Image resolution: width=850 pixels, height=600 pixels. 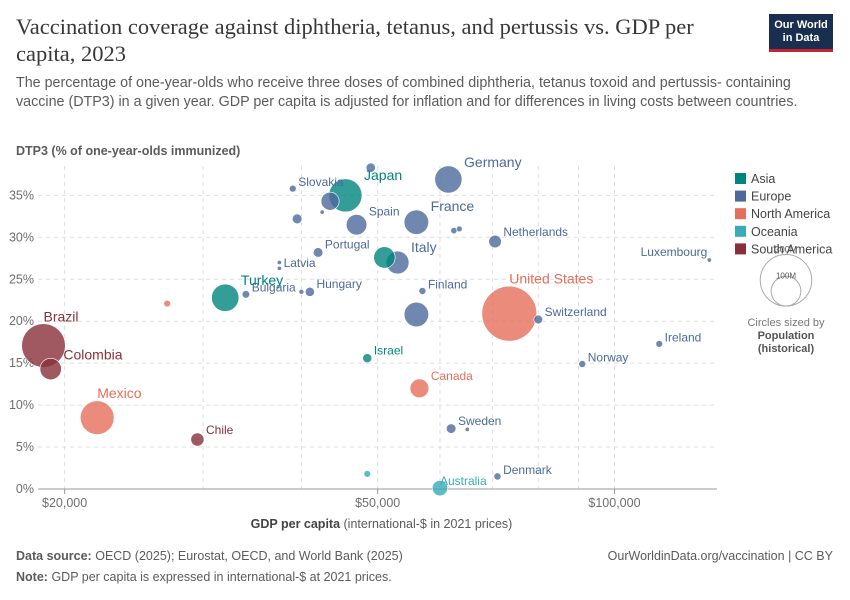 What do you see at coordinates (97, 417) in the screenshot?
I see `data-point-mexico` at bounding box center [97, 417].